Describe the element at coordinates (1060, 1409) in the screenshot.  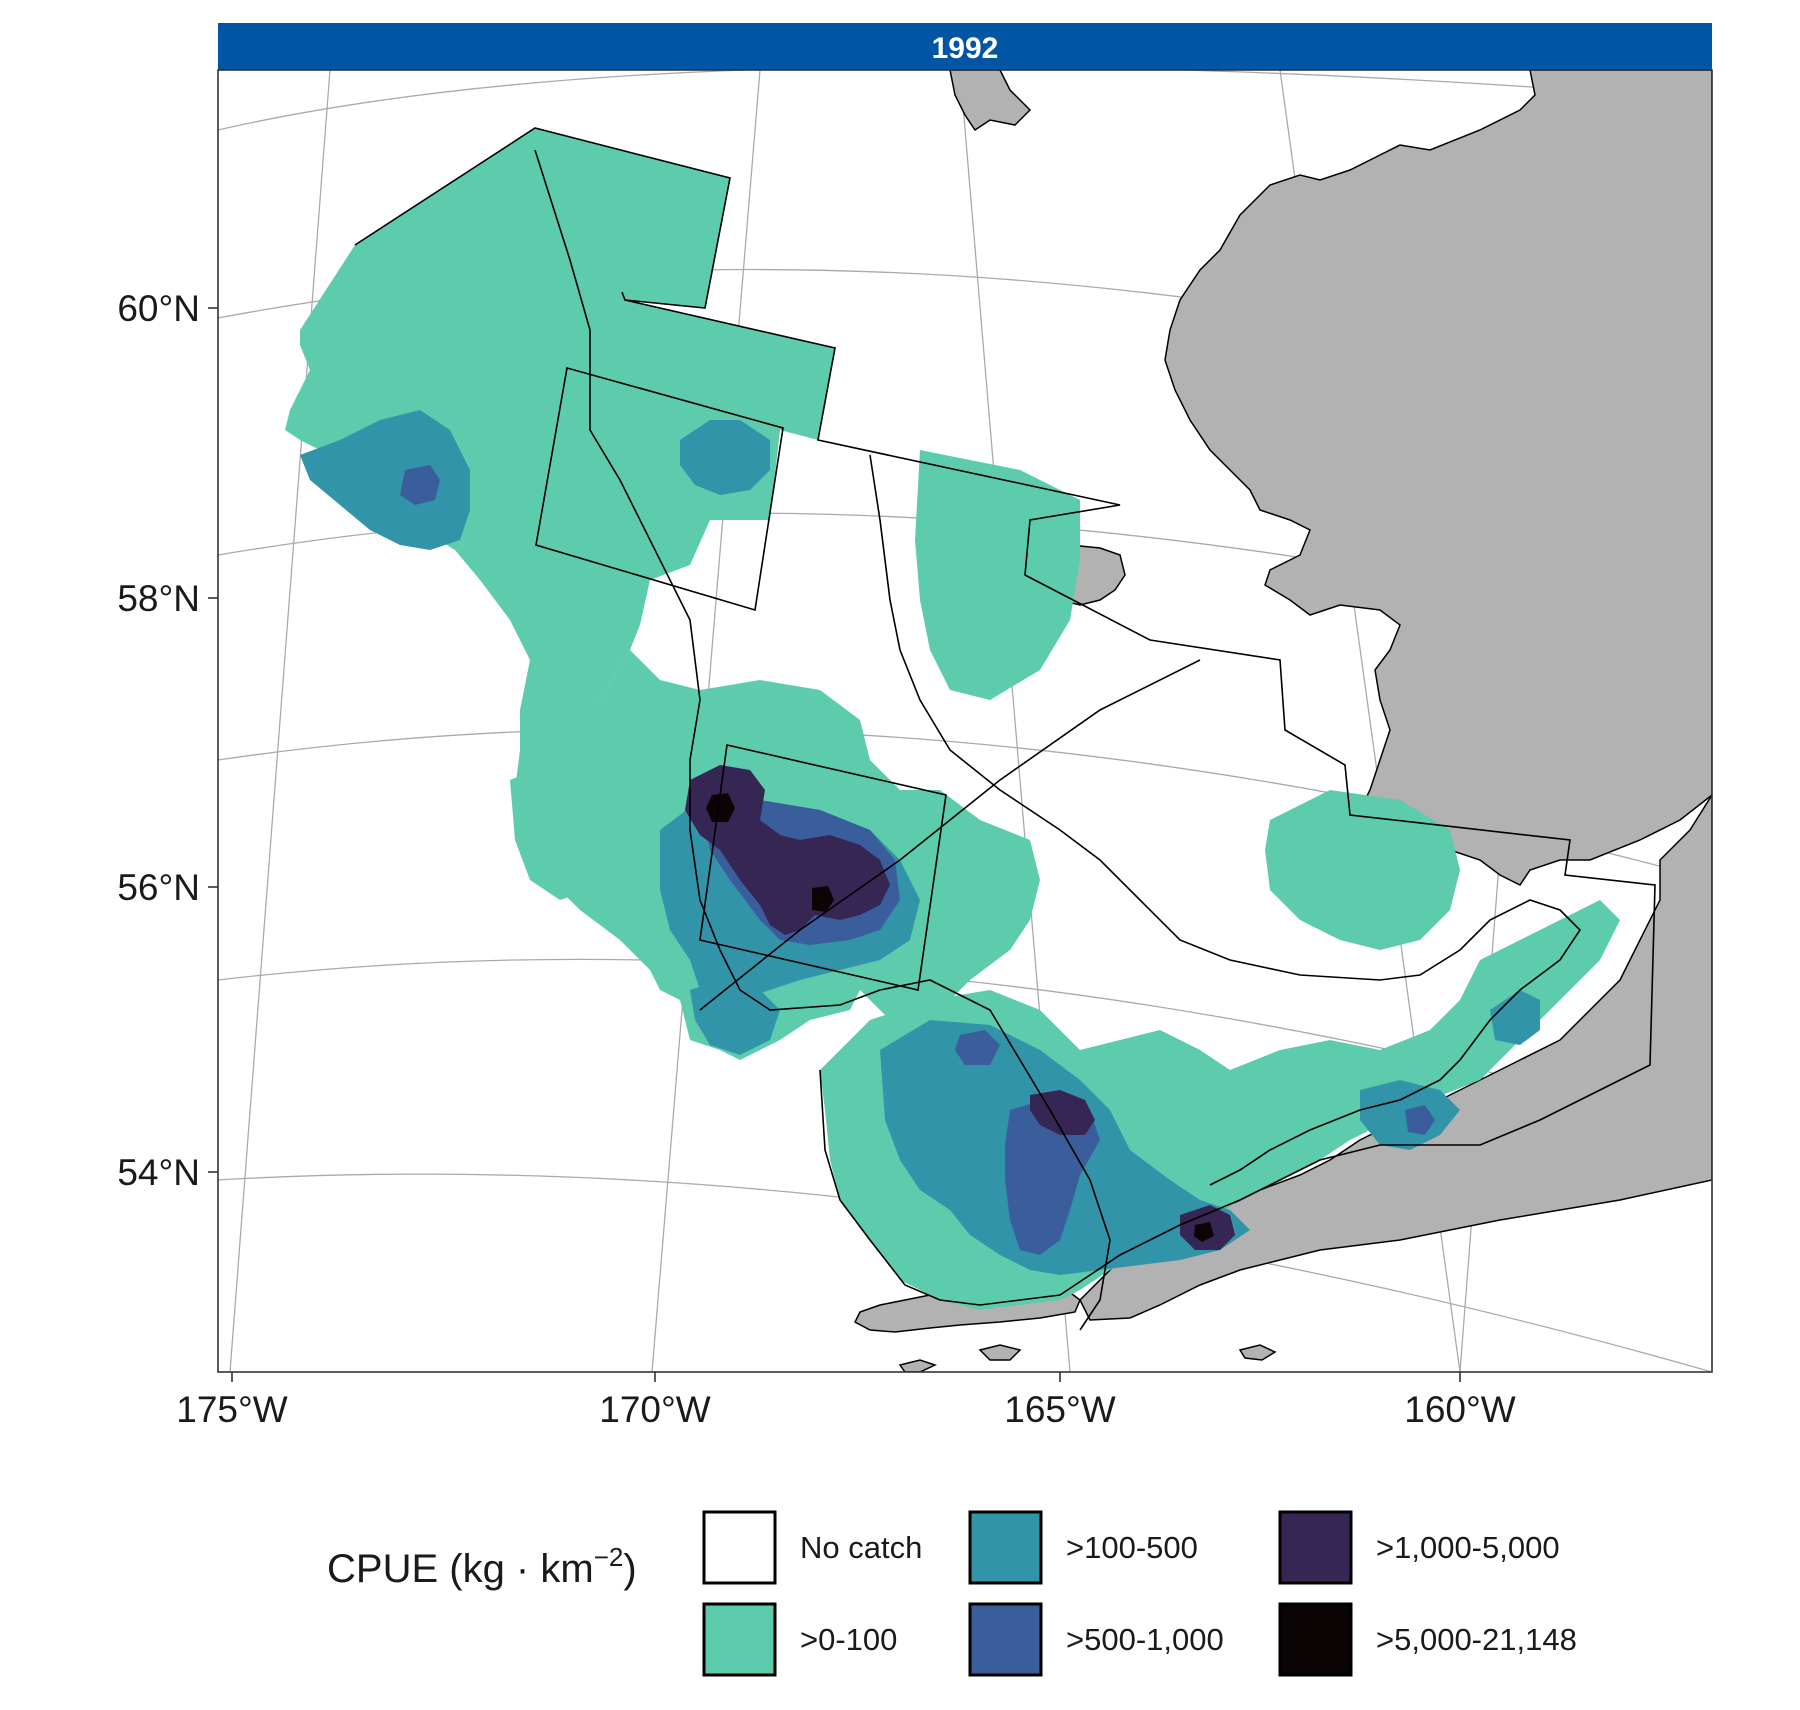
I see `x-tick-label-165w: 165°W` at that location.